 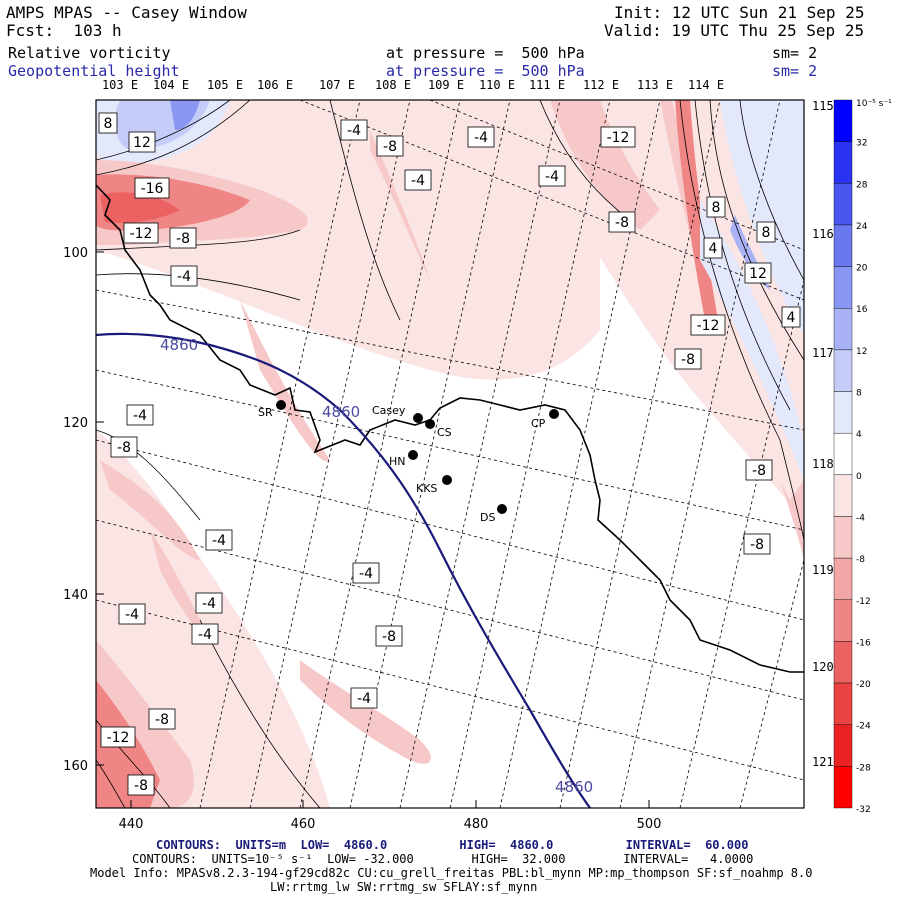 I want to click on y-tick-label: 120, so click(x=75, y=423).